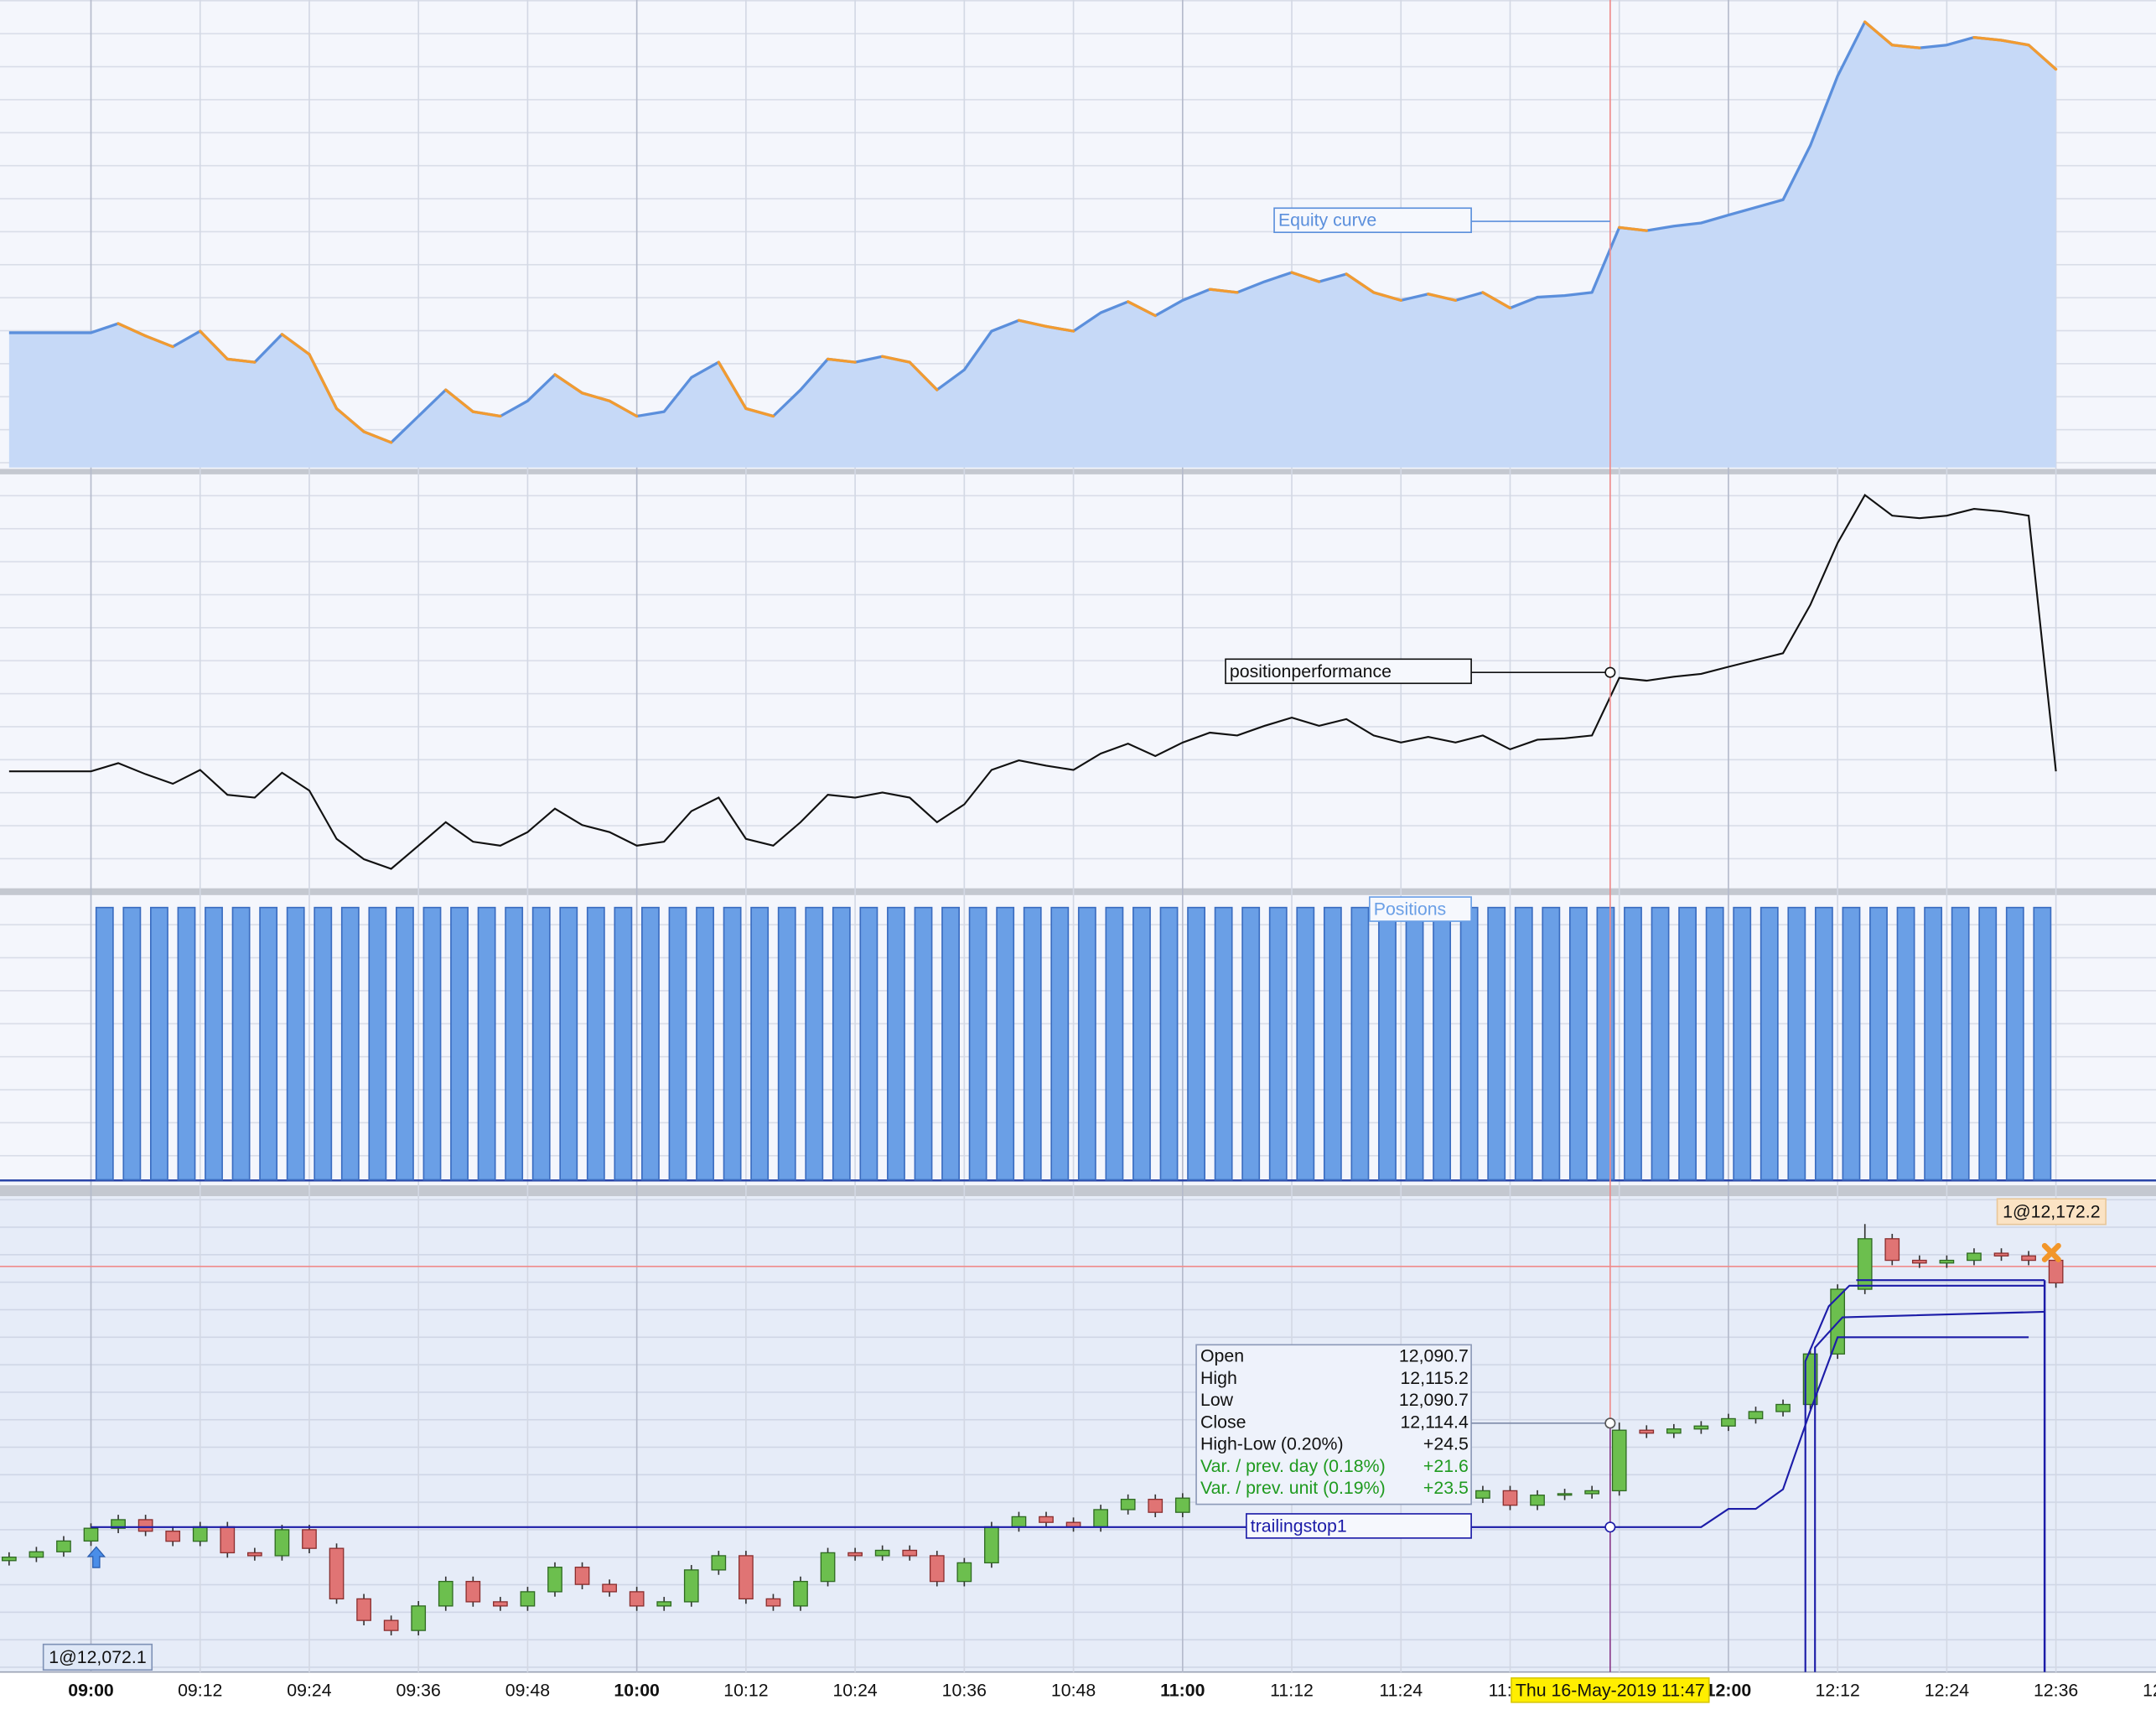 Image resolution: width=2156 pixels, height=1710 pixels. What do you see at coordinates (1311, 671) in the screenshot?
I see `readout-name: positionperformance` at bounding box center [1311, 671].